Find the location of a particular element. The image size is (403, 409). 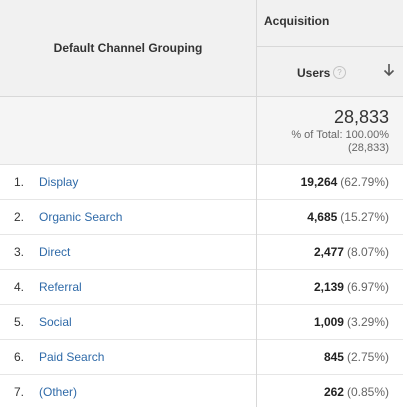

channel-link: (Other) is located at coordinates (58, 392).